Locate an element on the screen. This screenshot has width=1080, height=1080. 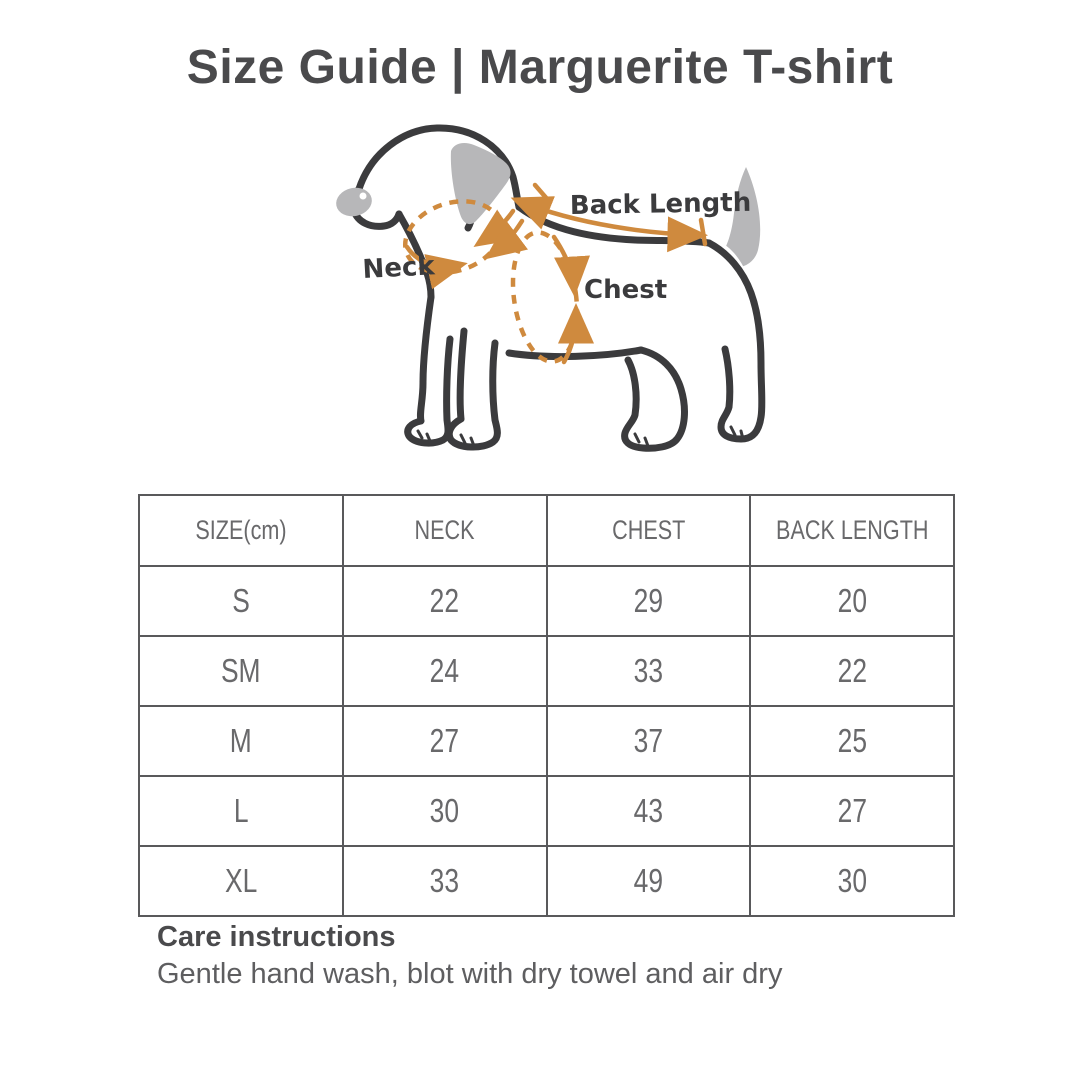
cell-back-length: 30 is located at coordinates (852, 881).